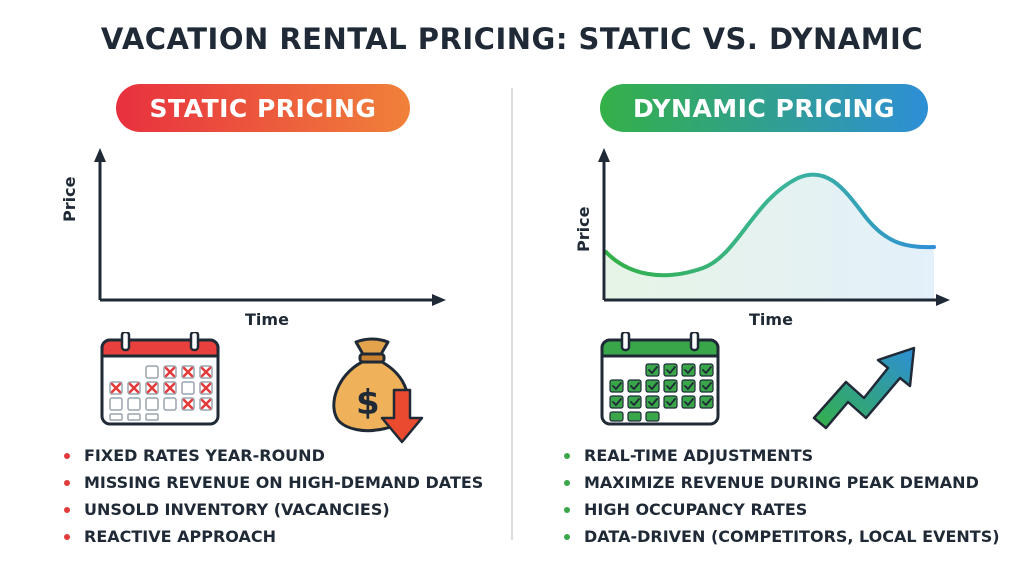  I want to click on down-arrow-icon, so click(402, 418).